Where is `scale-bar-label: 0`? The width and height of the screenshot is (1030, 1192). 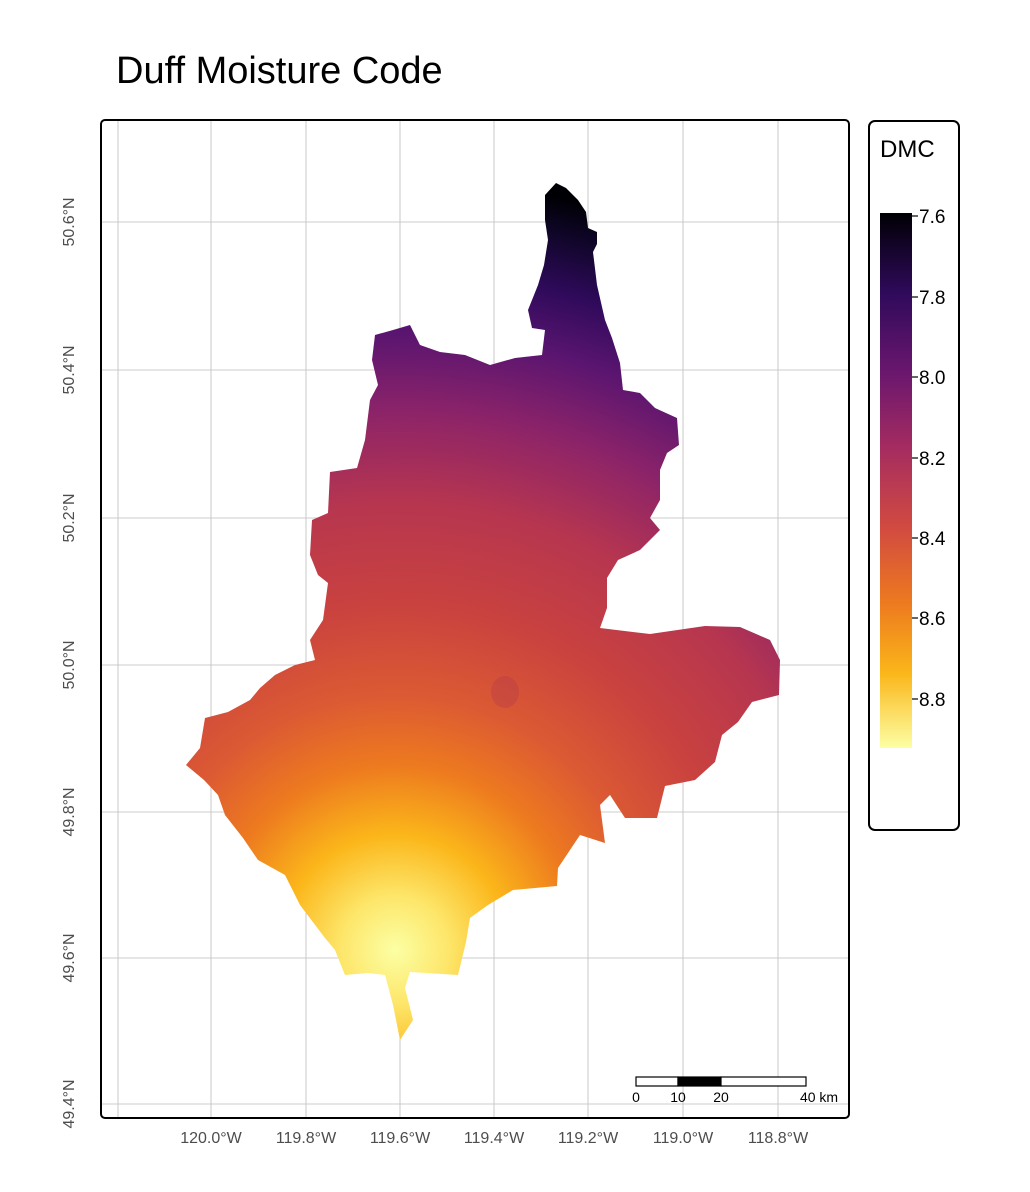
scale-bar-label: 0 is located at coordinates (636, 1097).